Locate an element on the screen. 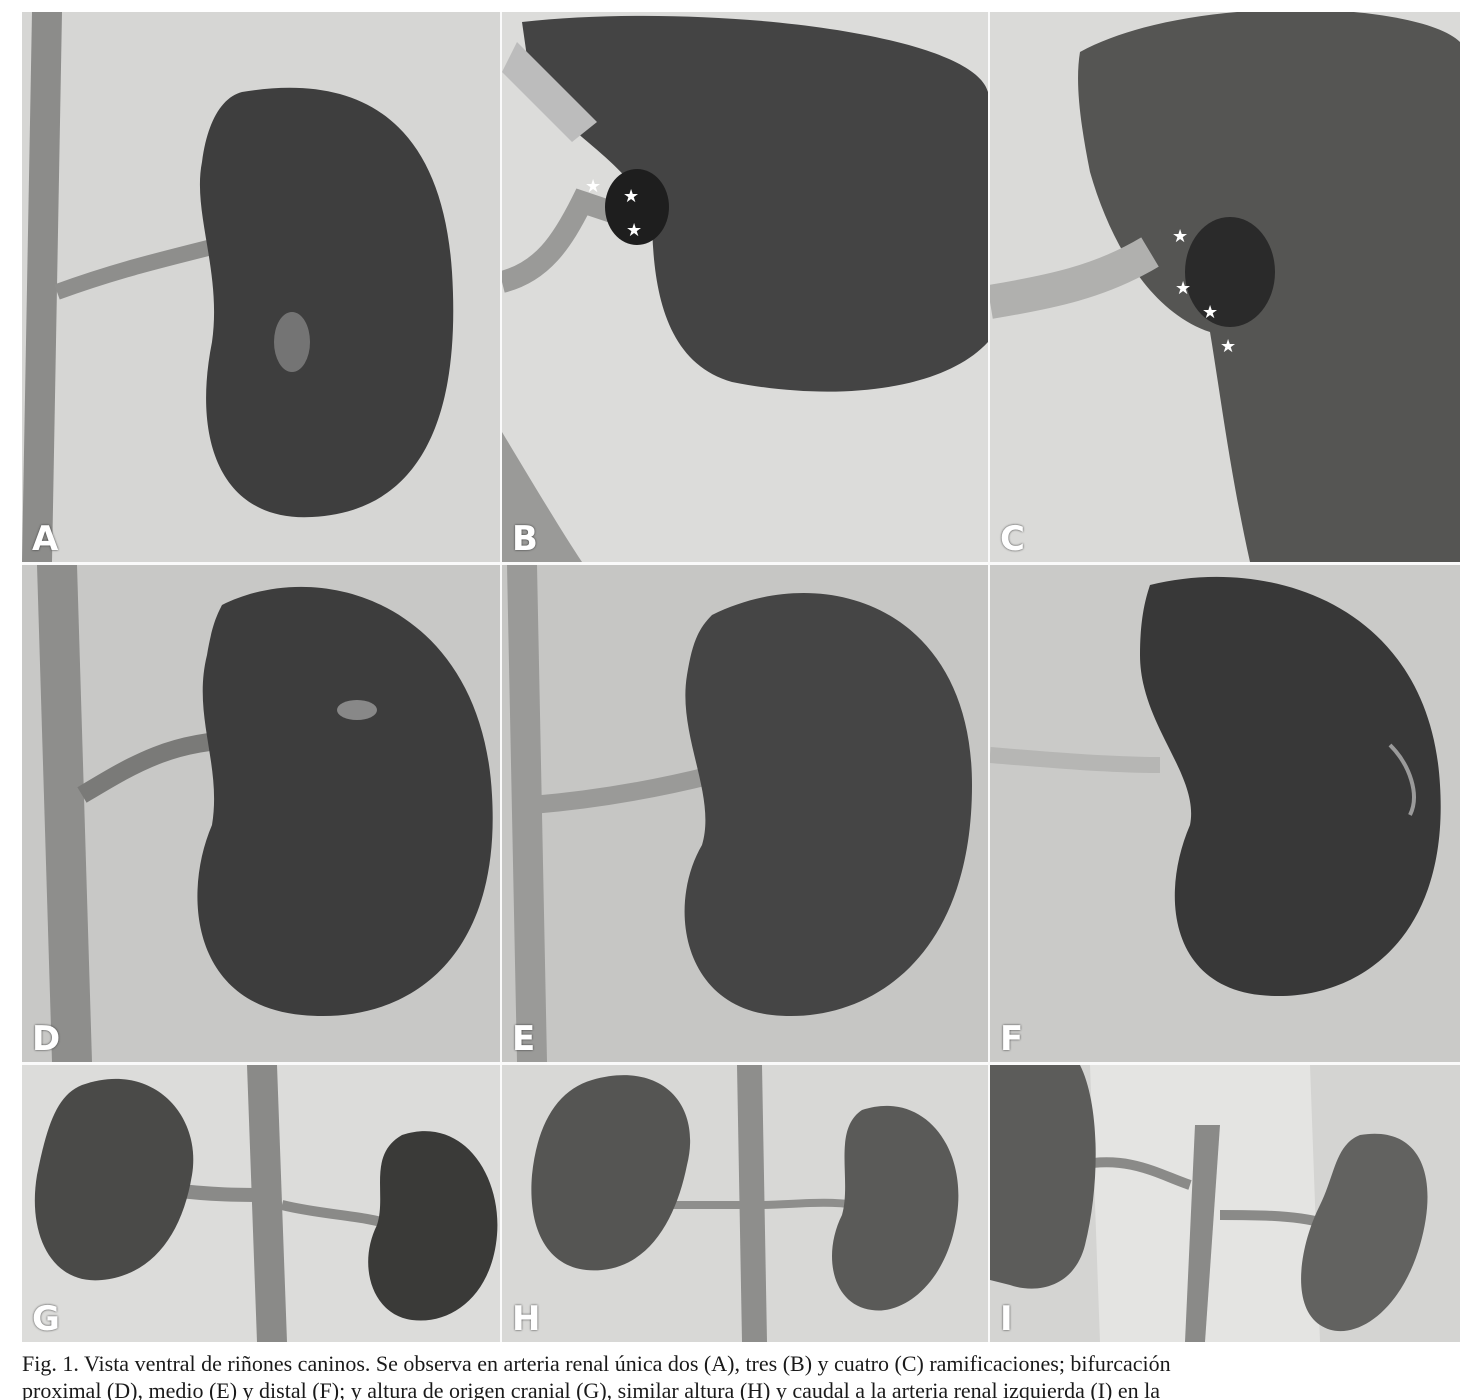 The image size is (1470, 1400). panel-i: I is located at coordinates (1225, 1203).